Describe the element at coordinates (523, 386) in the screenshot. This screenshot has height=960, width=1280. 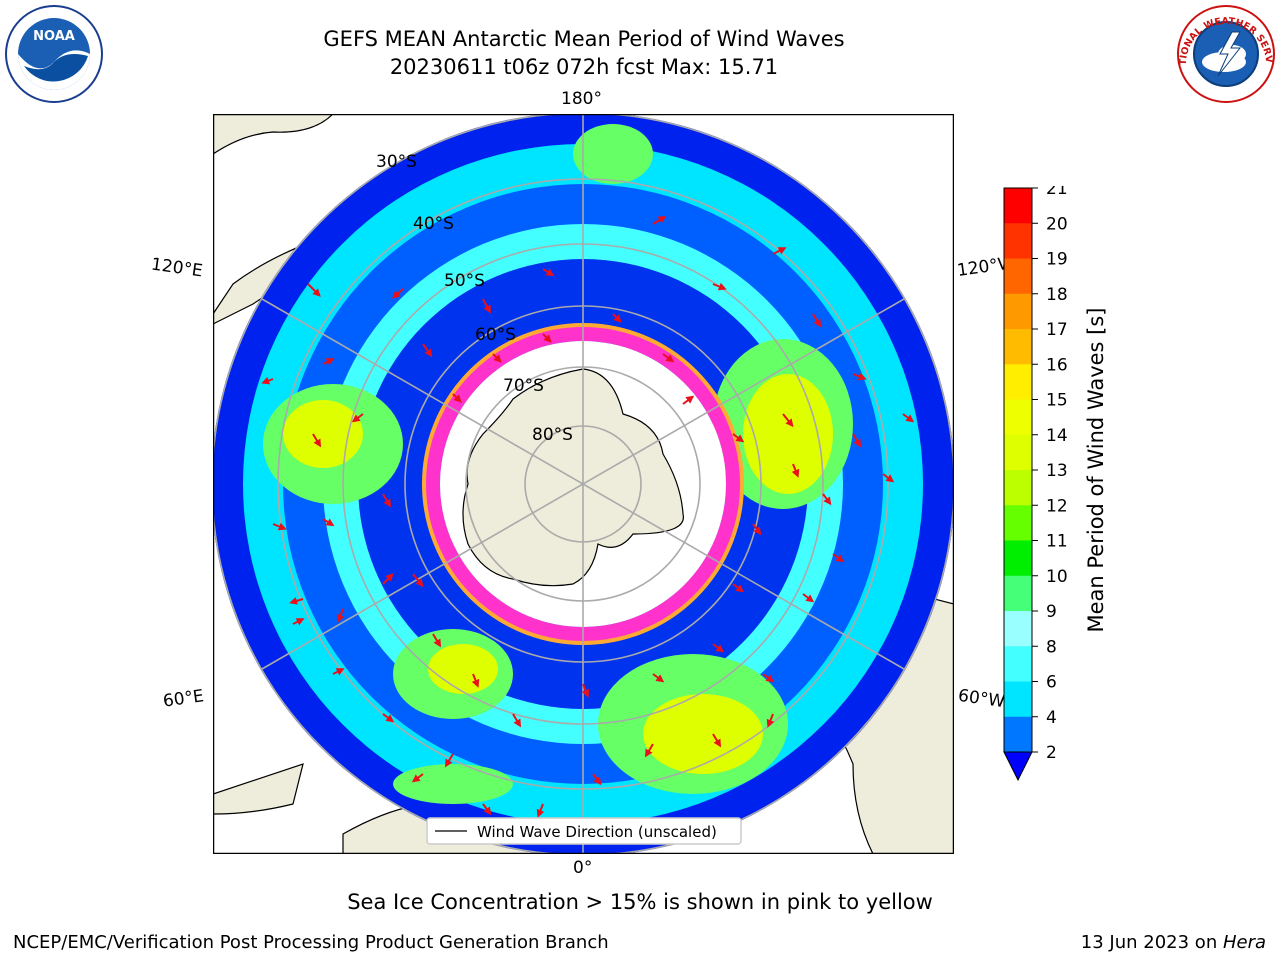
I see `lat-label-70: 70°S` at that location.